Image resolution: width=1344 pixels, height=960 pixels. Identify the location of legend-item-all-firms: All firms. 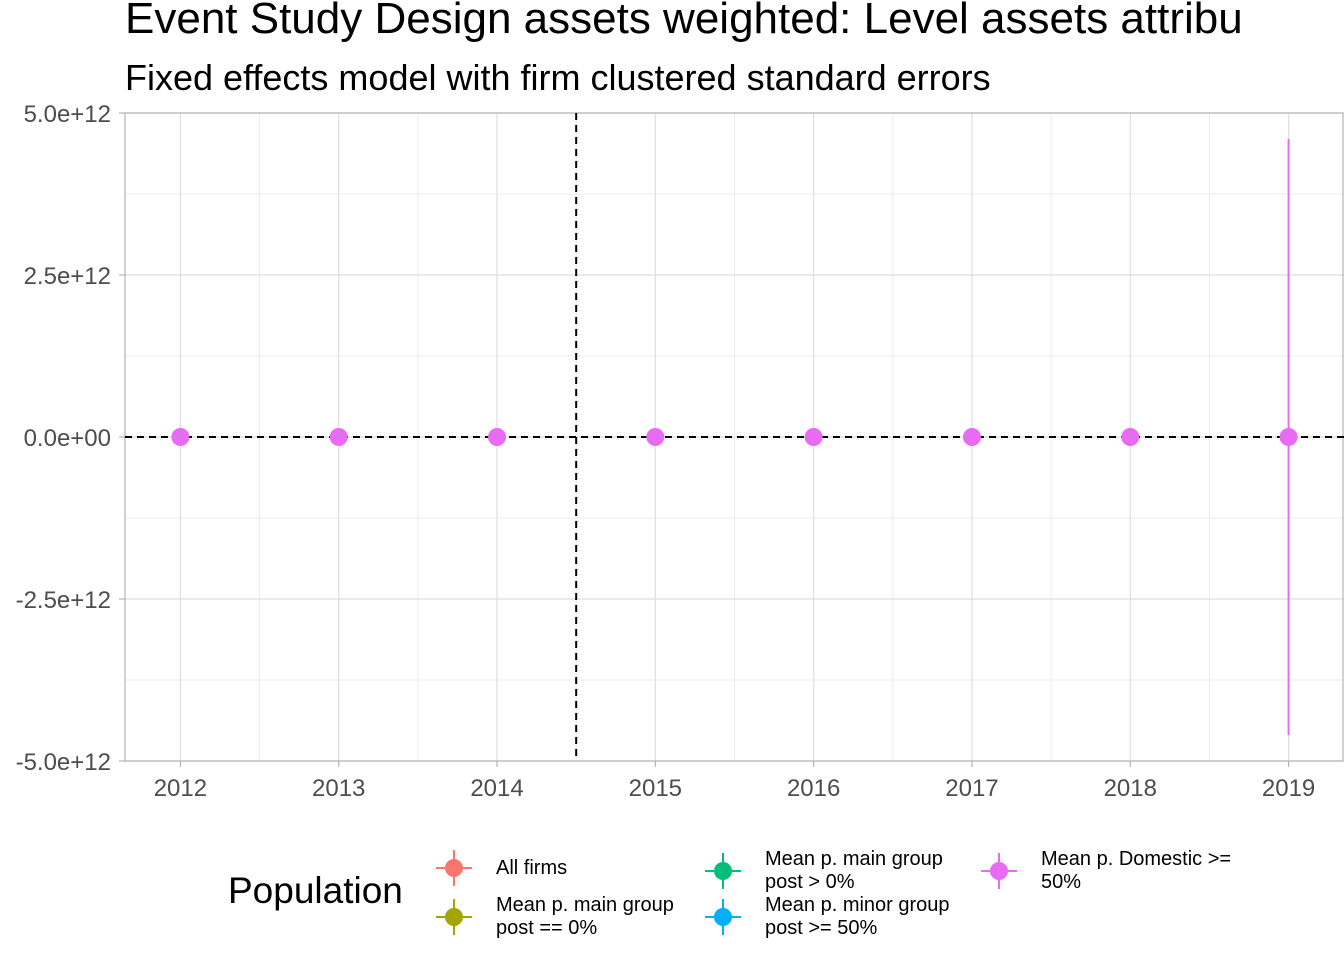
(500, 868).